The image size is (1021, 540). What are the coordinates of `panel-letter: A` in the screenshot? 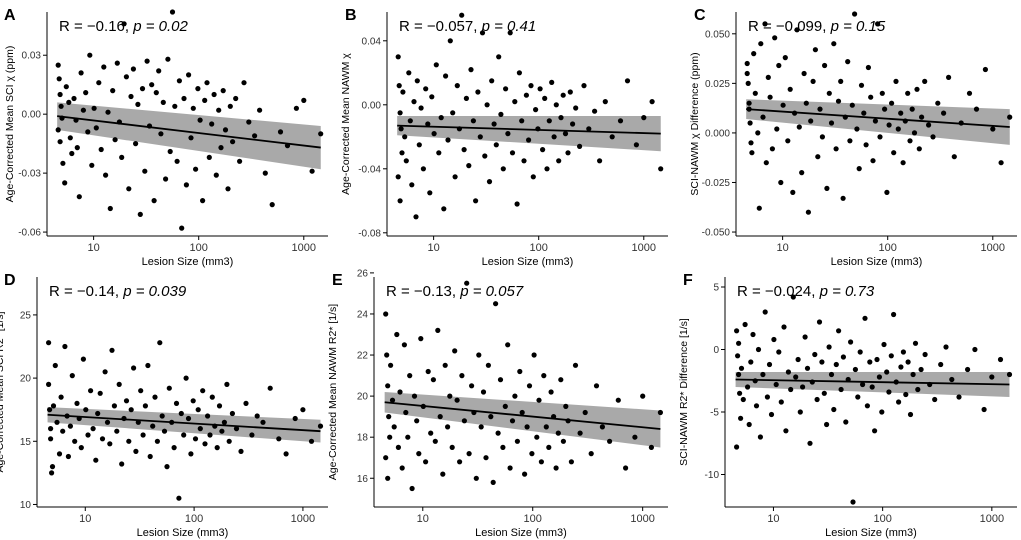 It's located at (10, 15).